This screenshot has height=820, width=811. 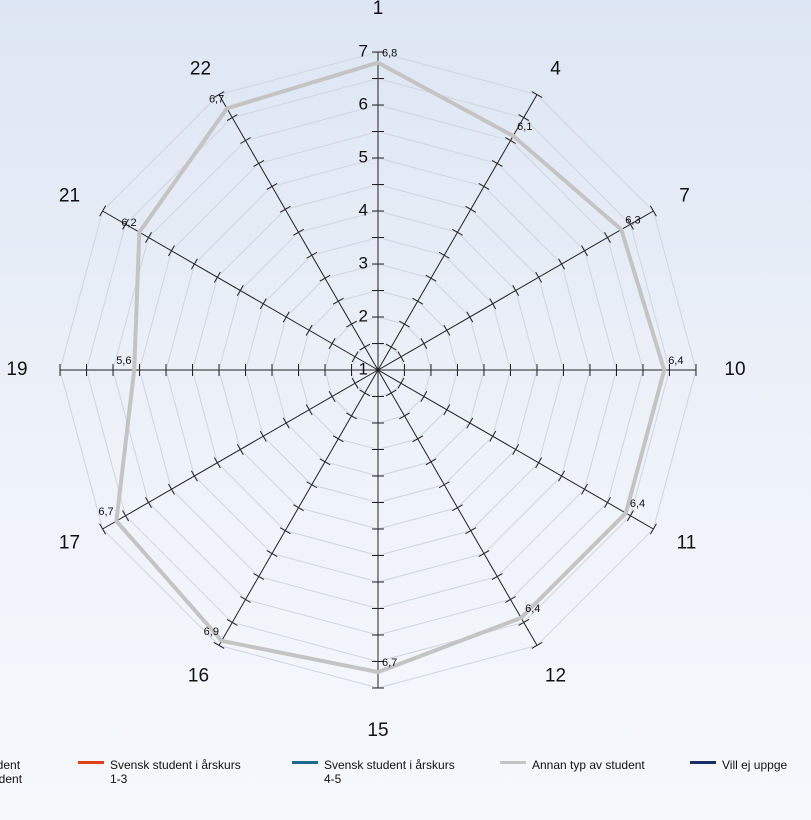 I want to click on legend-label: Annan typ av student, so click(x=588, y=765).